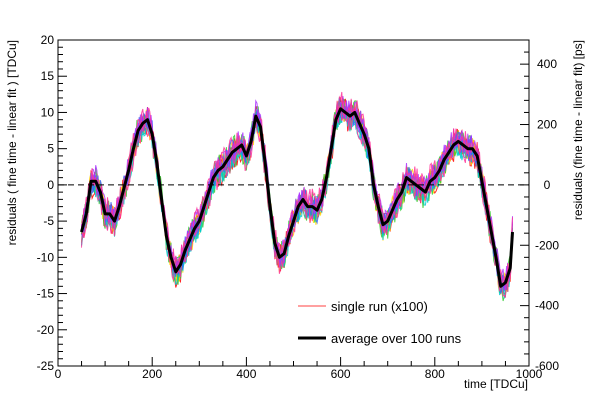  I want to click on legend: single run (x100) average over 100 runs, so click(380, 322).